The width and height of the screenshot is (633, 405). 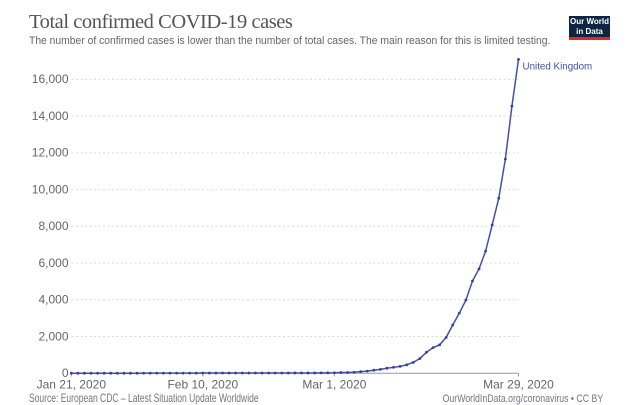 What do you see at coordinates (334, 385) in the screenshot?
I see `svg-text: Mar 1, 2020` at bounding box center [334, 385].